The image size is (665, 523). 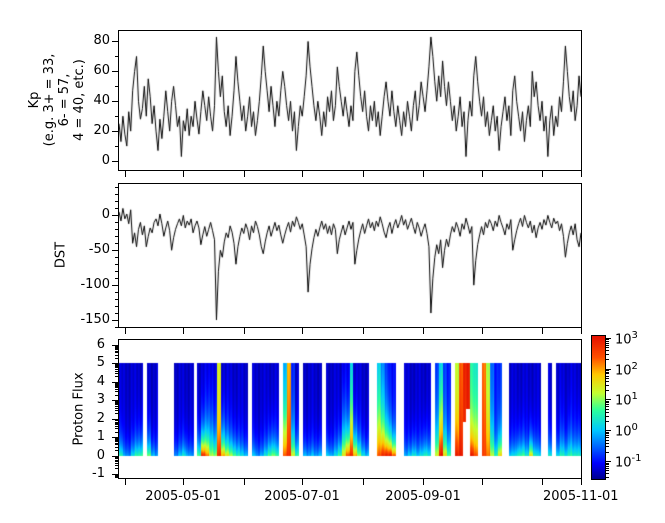 I want to click on y-tick-label: 20, so click(x=101, y=130).